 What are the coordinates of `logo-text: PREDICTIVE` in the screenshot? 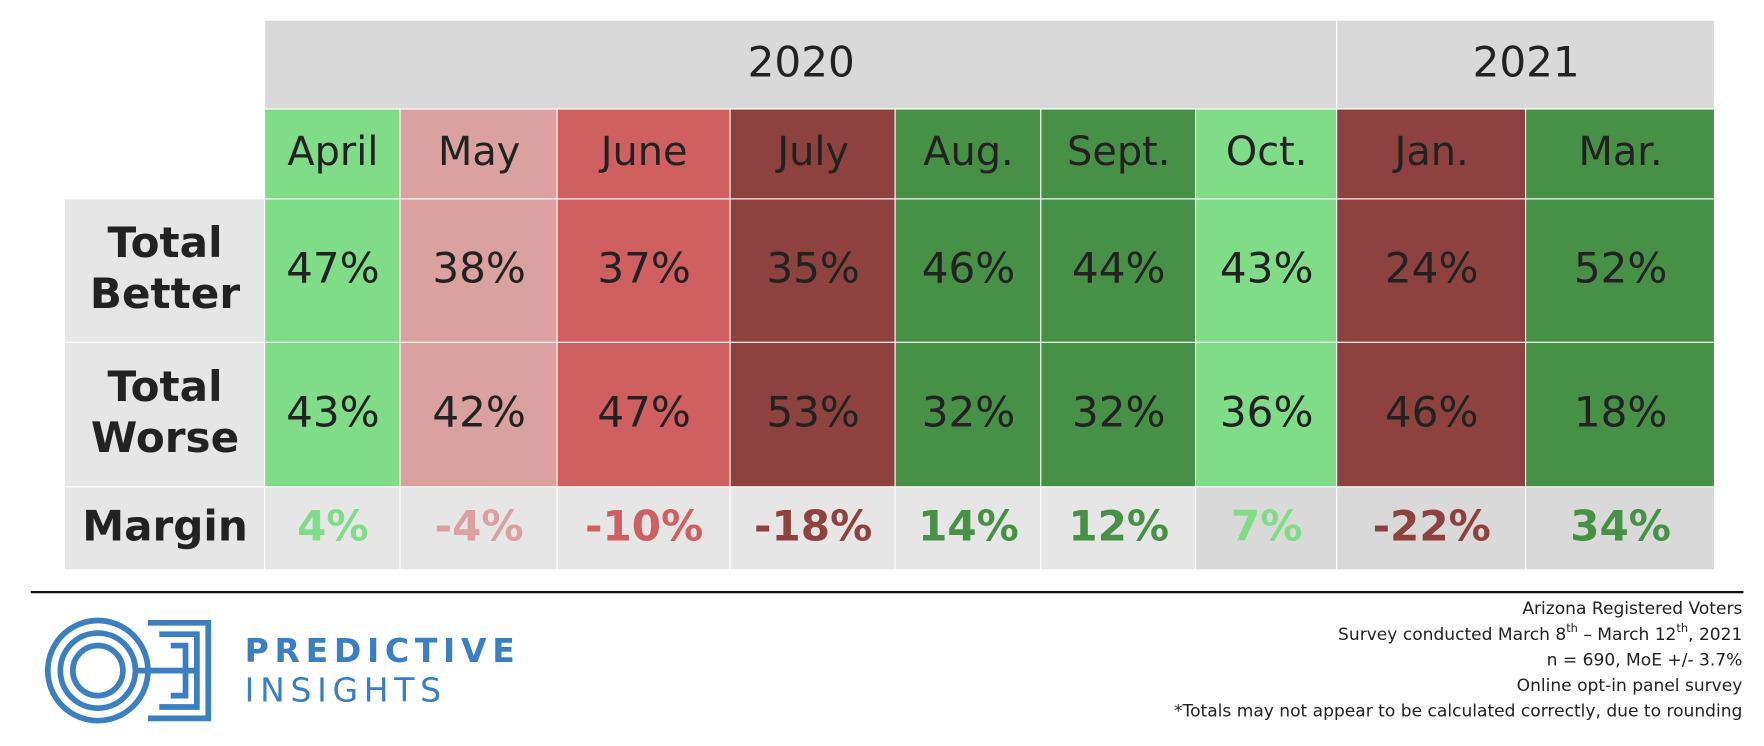 It's located at (383, 650).